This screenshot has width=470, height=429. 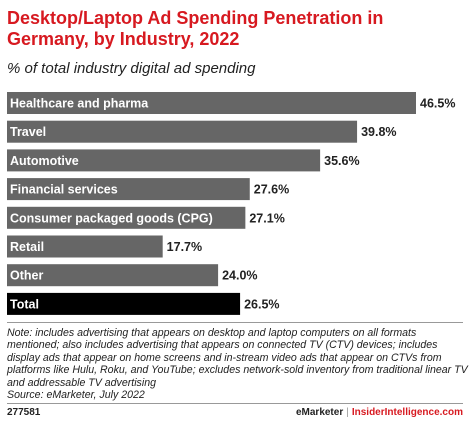 I want to click on bar-automotive, so click(x=164, y=160).